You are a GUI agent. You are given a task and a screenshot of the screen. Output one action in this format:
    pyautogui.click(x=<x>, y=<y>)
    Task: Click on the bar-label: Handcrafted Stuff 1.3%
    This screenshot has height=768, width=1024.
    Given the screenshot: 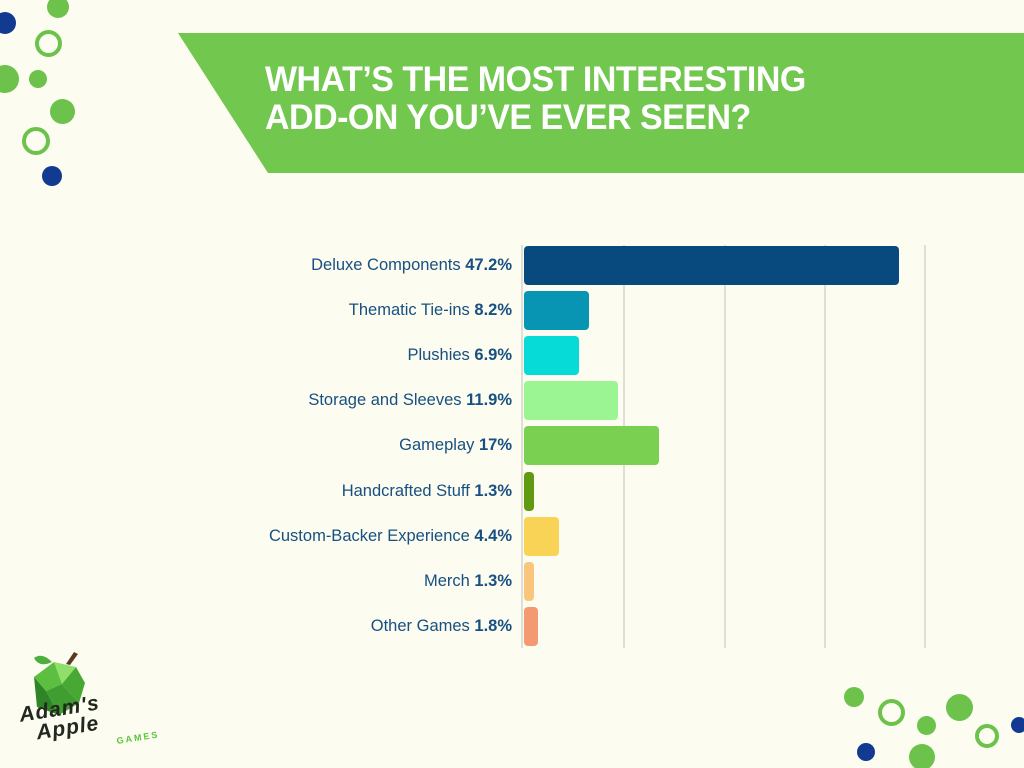 What is the action you would take?
    pyautogui.click(x=262, y=491)
    